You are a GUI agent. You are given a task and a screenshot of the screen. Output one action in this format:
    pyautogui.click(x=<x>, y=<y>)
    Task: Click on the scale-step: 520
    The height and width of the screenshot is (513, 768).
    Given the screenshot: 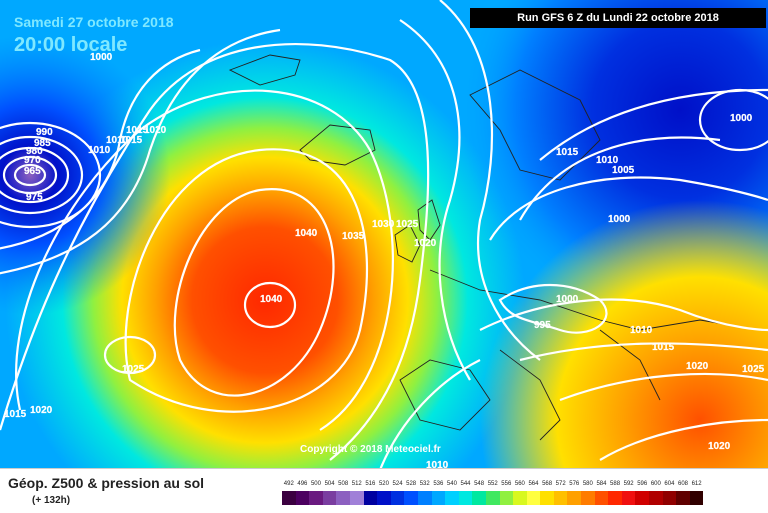 What is the action you would take?
    pyautogui.click(x=384, y=495)
    